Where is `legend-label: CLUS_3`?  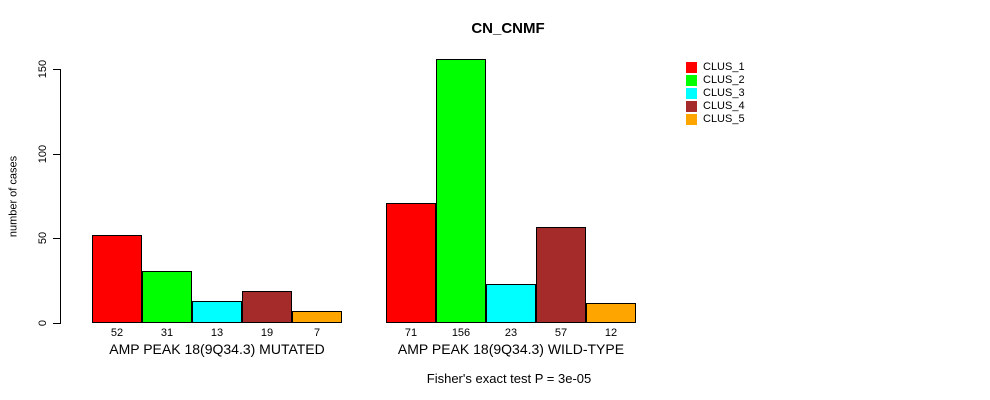 legend-label: CLUS_3 is located at coordinates (724, 93).